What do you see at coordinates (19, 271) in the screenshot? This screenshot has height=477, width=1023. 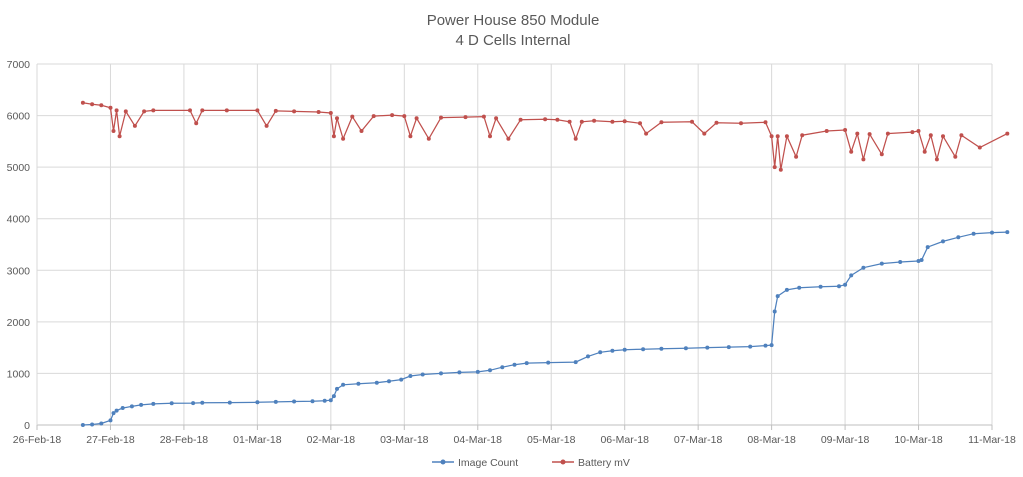 I see `y-tick-label: 3000` at bounding box center [19, 271].